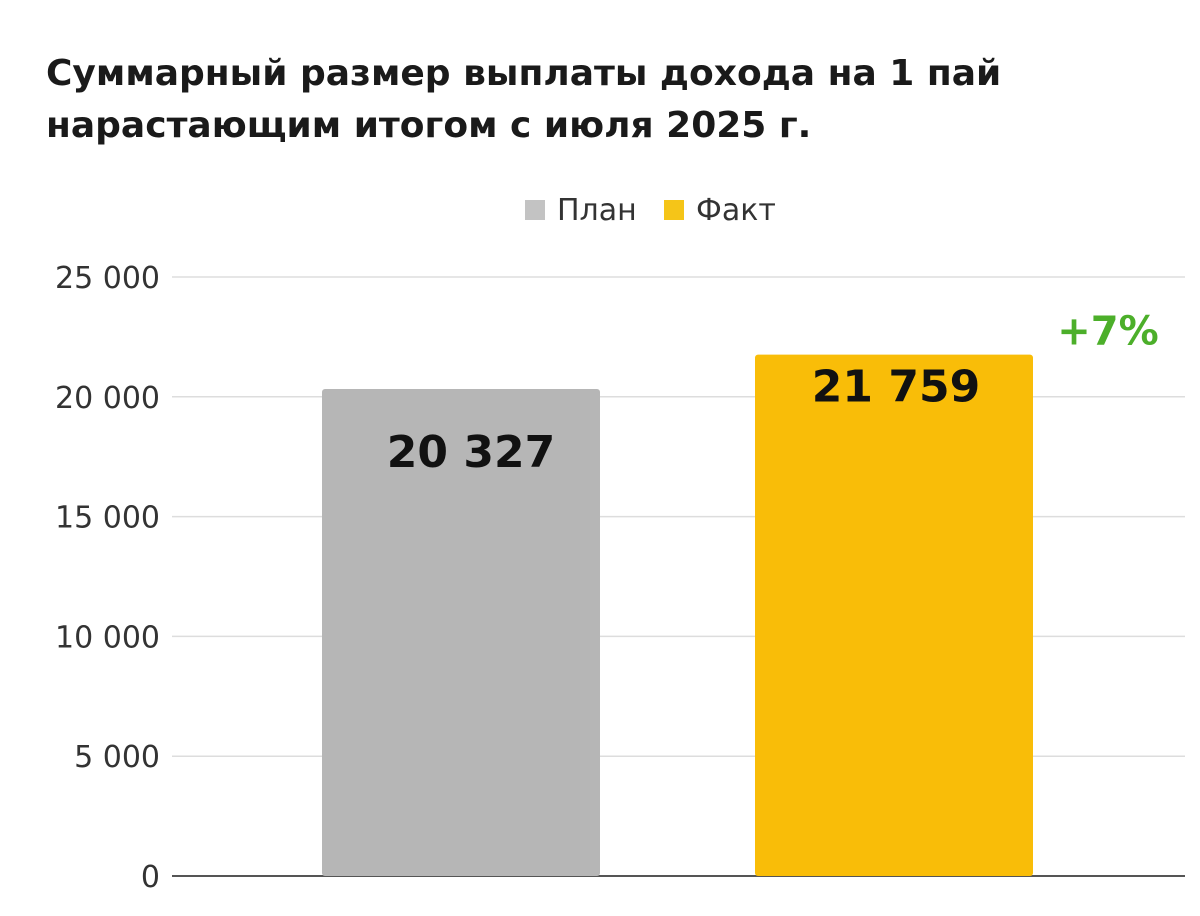  I want to click on legend-swatch-fact, so click(674, 210).